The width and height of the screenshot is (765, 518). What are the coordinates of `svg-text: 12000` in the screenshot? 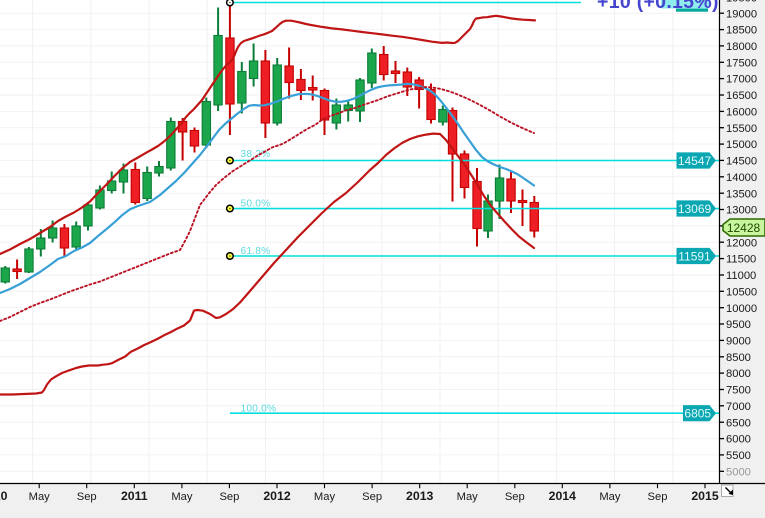 It's located at (741, 243).